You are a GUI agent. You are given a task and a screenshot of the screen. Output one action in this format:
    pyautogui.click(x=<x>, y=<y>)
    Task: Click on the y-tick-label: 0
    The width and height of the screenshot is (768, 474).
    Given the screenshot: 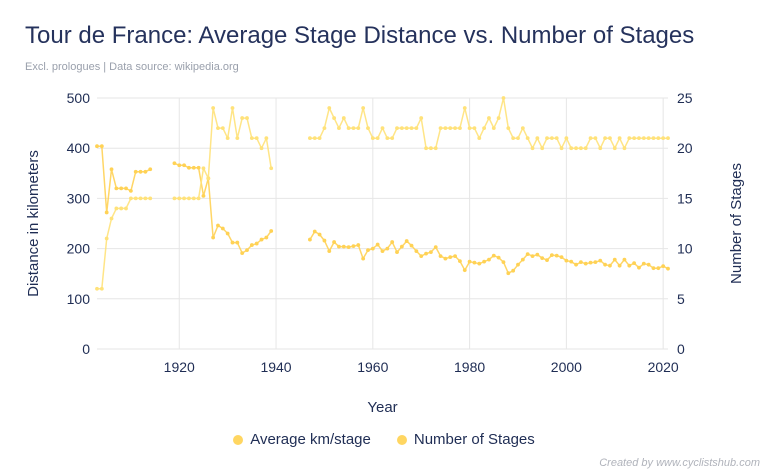 What is the action you would take?
    pyautogui.click(x=86, y=349)
    